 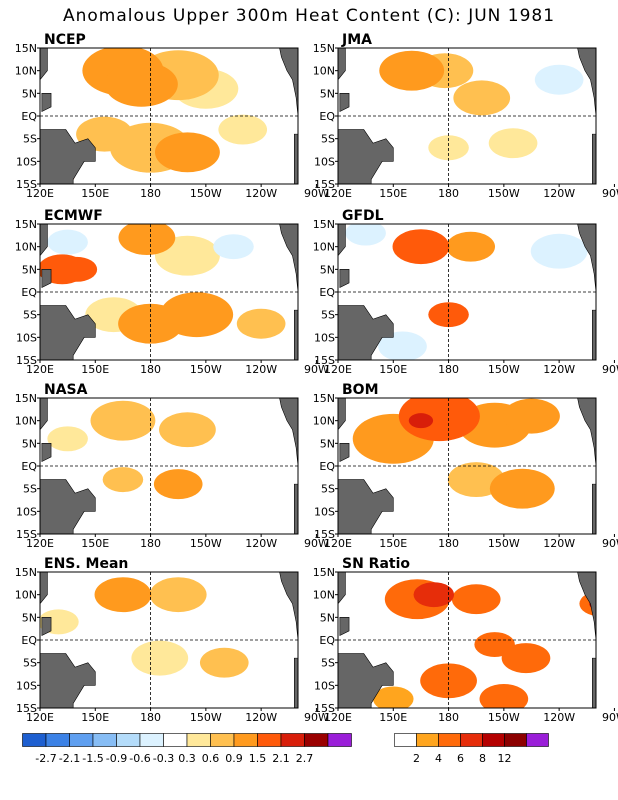 I want to click on anomaly-colorbar-label: 2.7, so click(x=305, y=758).